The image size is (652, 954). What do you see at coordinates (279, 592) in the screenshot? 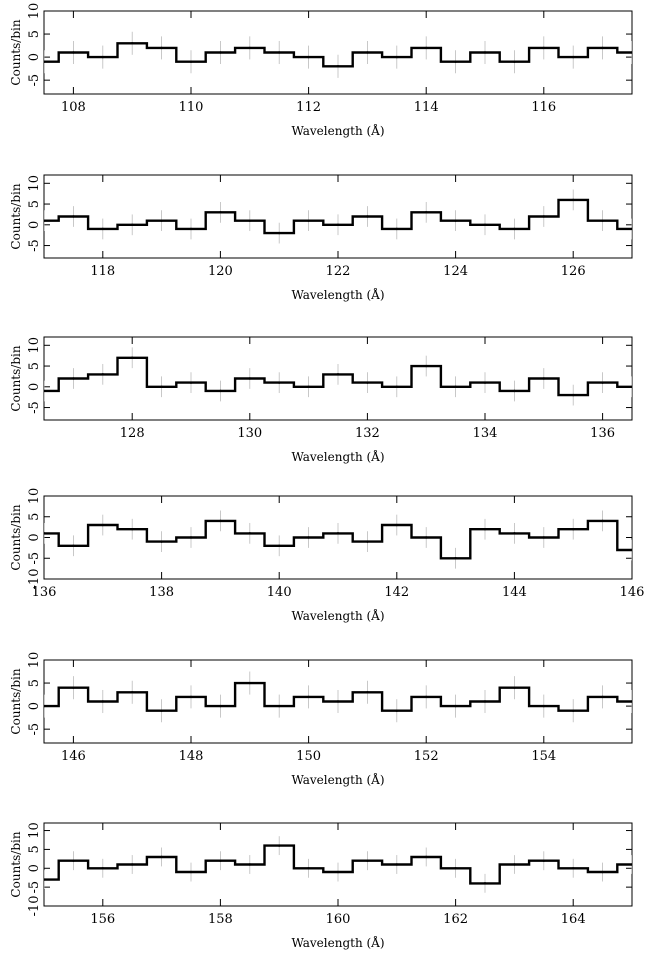
I see `x-tick-label: 140` at bounding box center [279, 592].